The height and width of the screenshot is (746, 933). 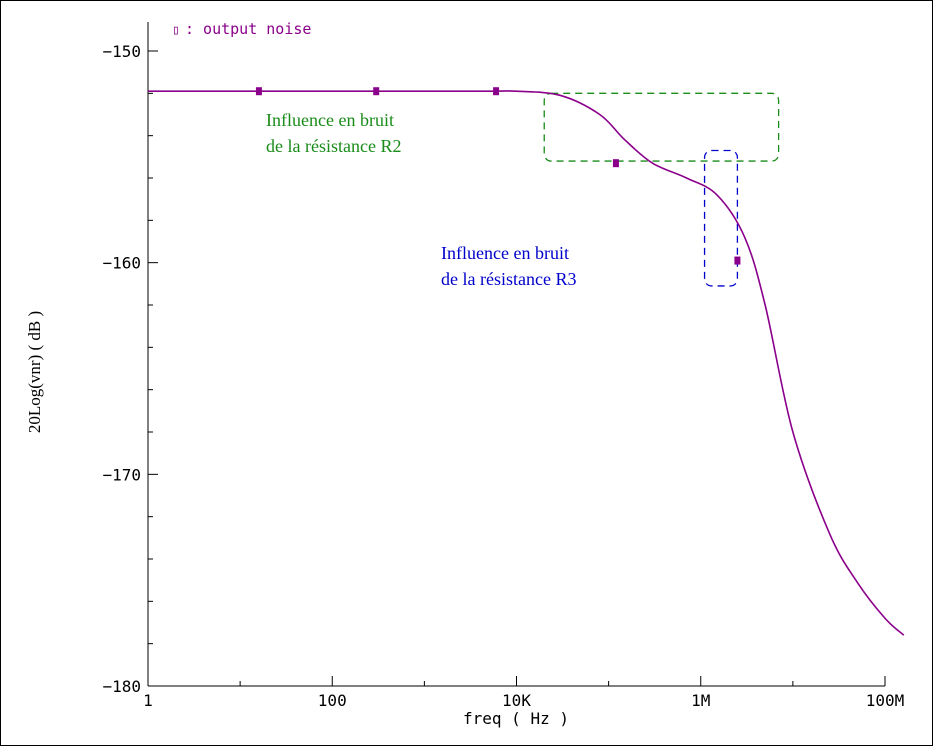 What do you see at coordinates (176, 30) in the screenshot?
I see `legend-marker: ▯` at bounding box center [176, 30].